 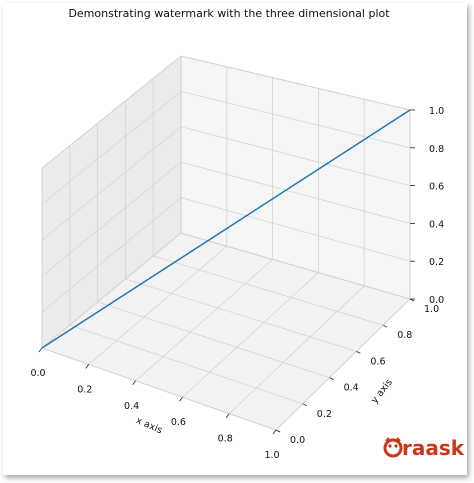 I want to click on y-tick-label: 0.4, so click(x=351, y=388).